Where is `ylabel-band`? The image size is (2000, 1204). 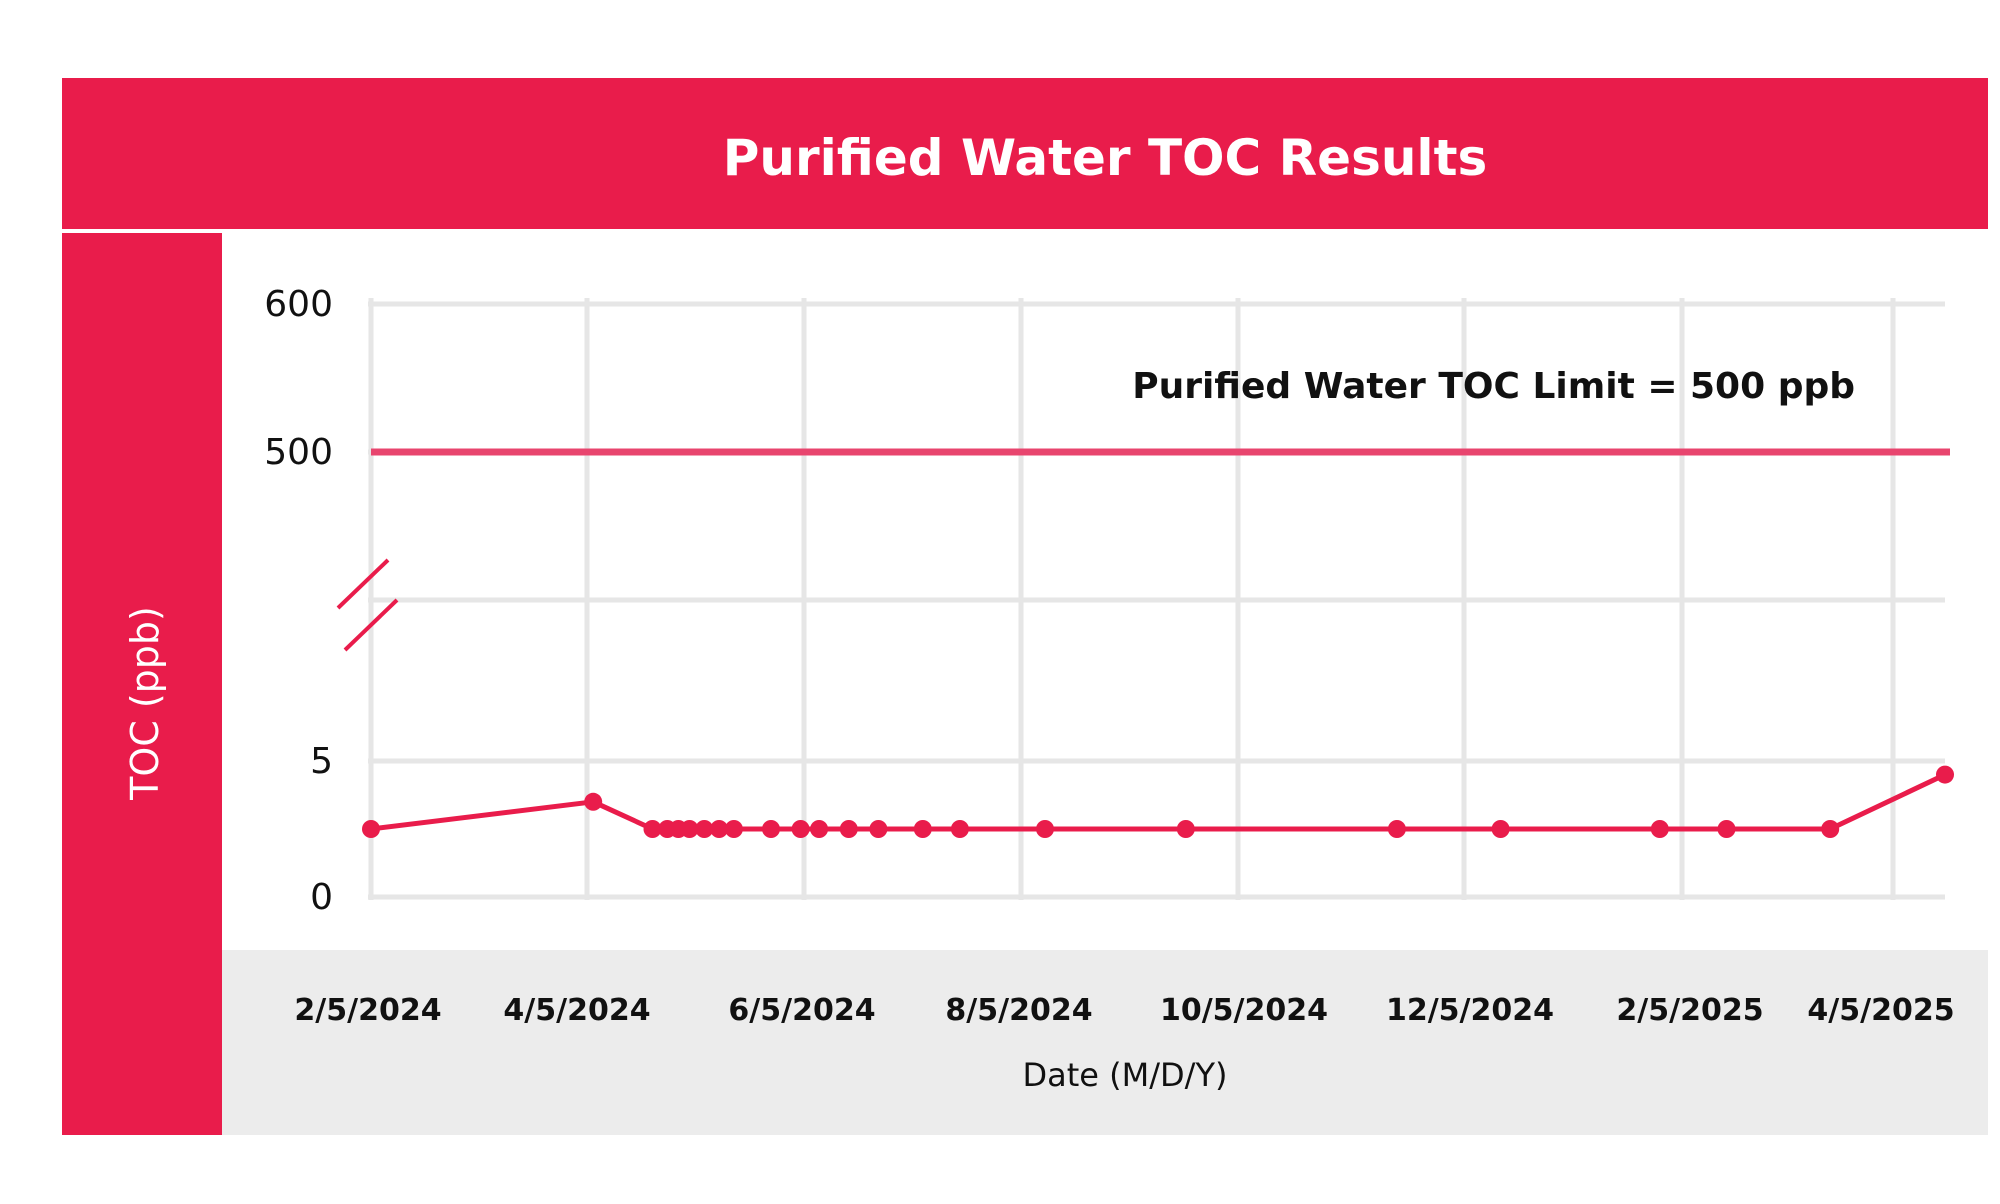 ylabel-band is located at coordinates (142, 684).